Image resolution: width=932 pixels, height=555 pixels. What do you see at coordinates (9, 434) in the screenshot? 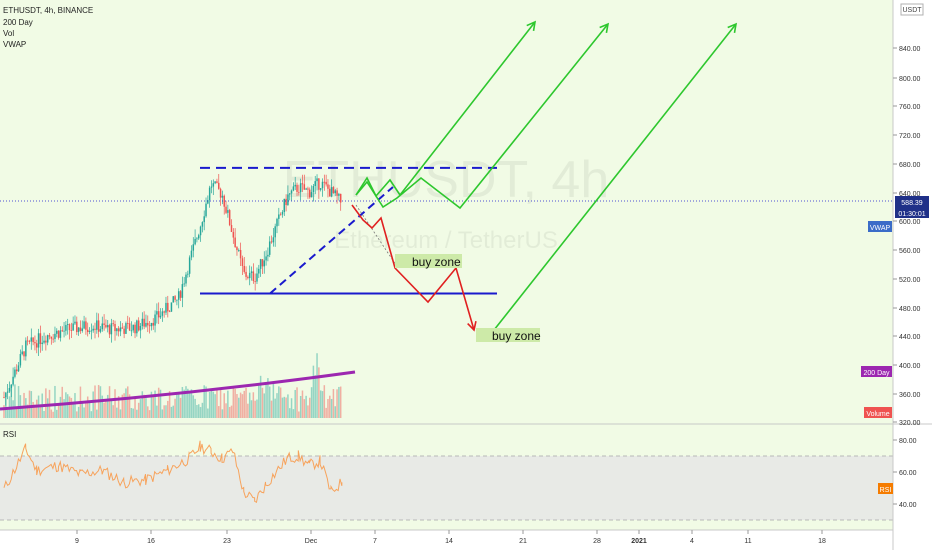
I see `rsi-panel-label: RSI` at bounding box center [9, 434].